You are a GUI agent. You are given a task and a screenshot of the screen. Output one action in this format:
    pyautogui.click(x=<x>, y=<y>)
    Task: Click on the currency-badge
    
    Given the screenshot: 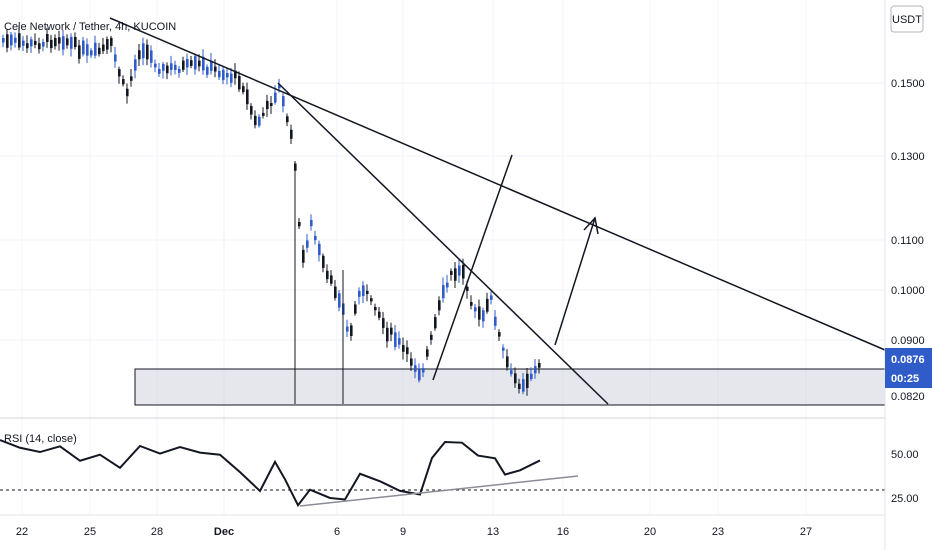 What is the action you would take?
    pyautogui.click(x=907, y=19)
    